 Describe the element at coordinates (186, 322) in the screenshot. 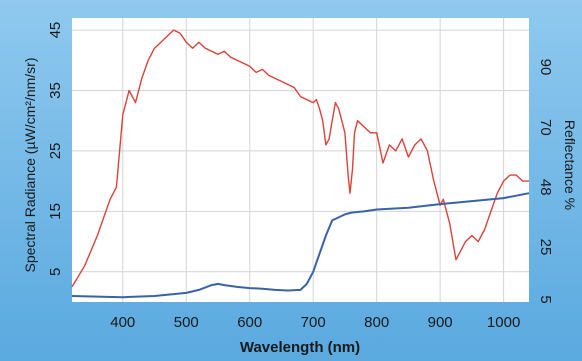

I see `x-tick-label: 500` at that location.